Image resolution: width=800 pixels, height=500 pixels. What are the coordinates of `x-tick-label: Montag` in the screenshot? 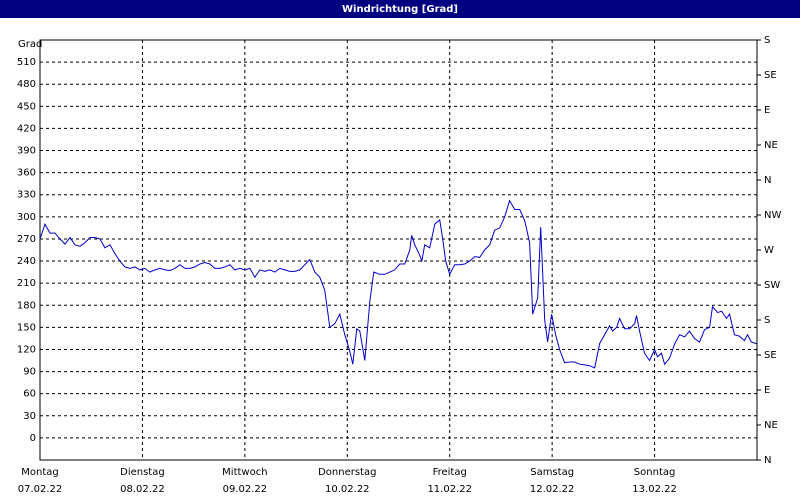 It's located at (39, 472).